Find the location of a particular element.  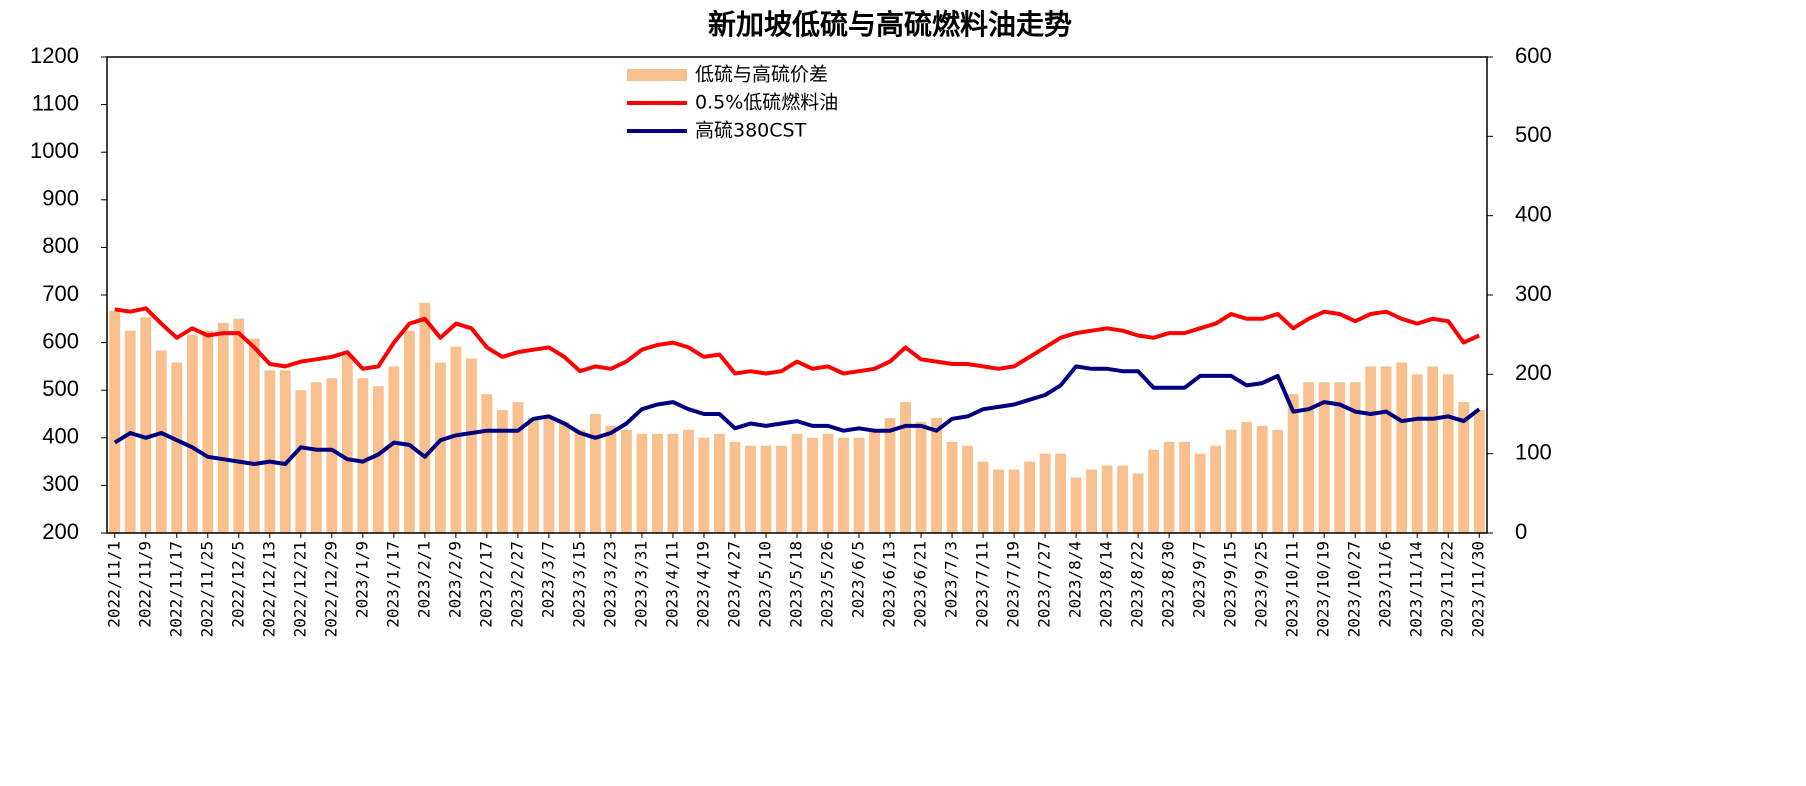

y2-tick-label: 500 is located at coordinates (1533, 134).